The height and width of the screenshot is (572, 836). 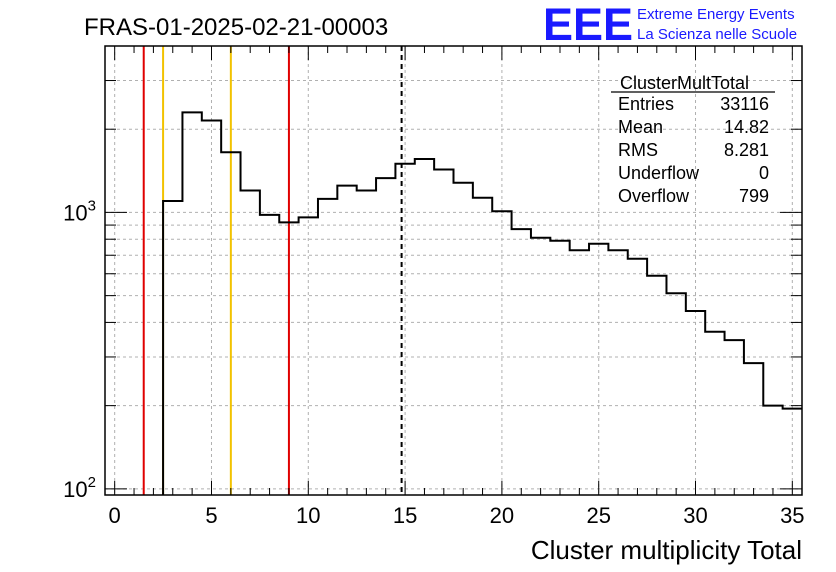 I want to click on eee-logo-mark: EEE, so click(x=588, y=25).